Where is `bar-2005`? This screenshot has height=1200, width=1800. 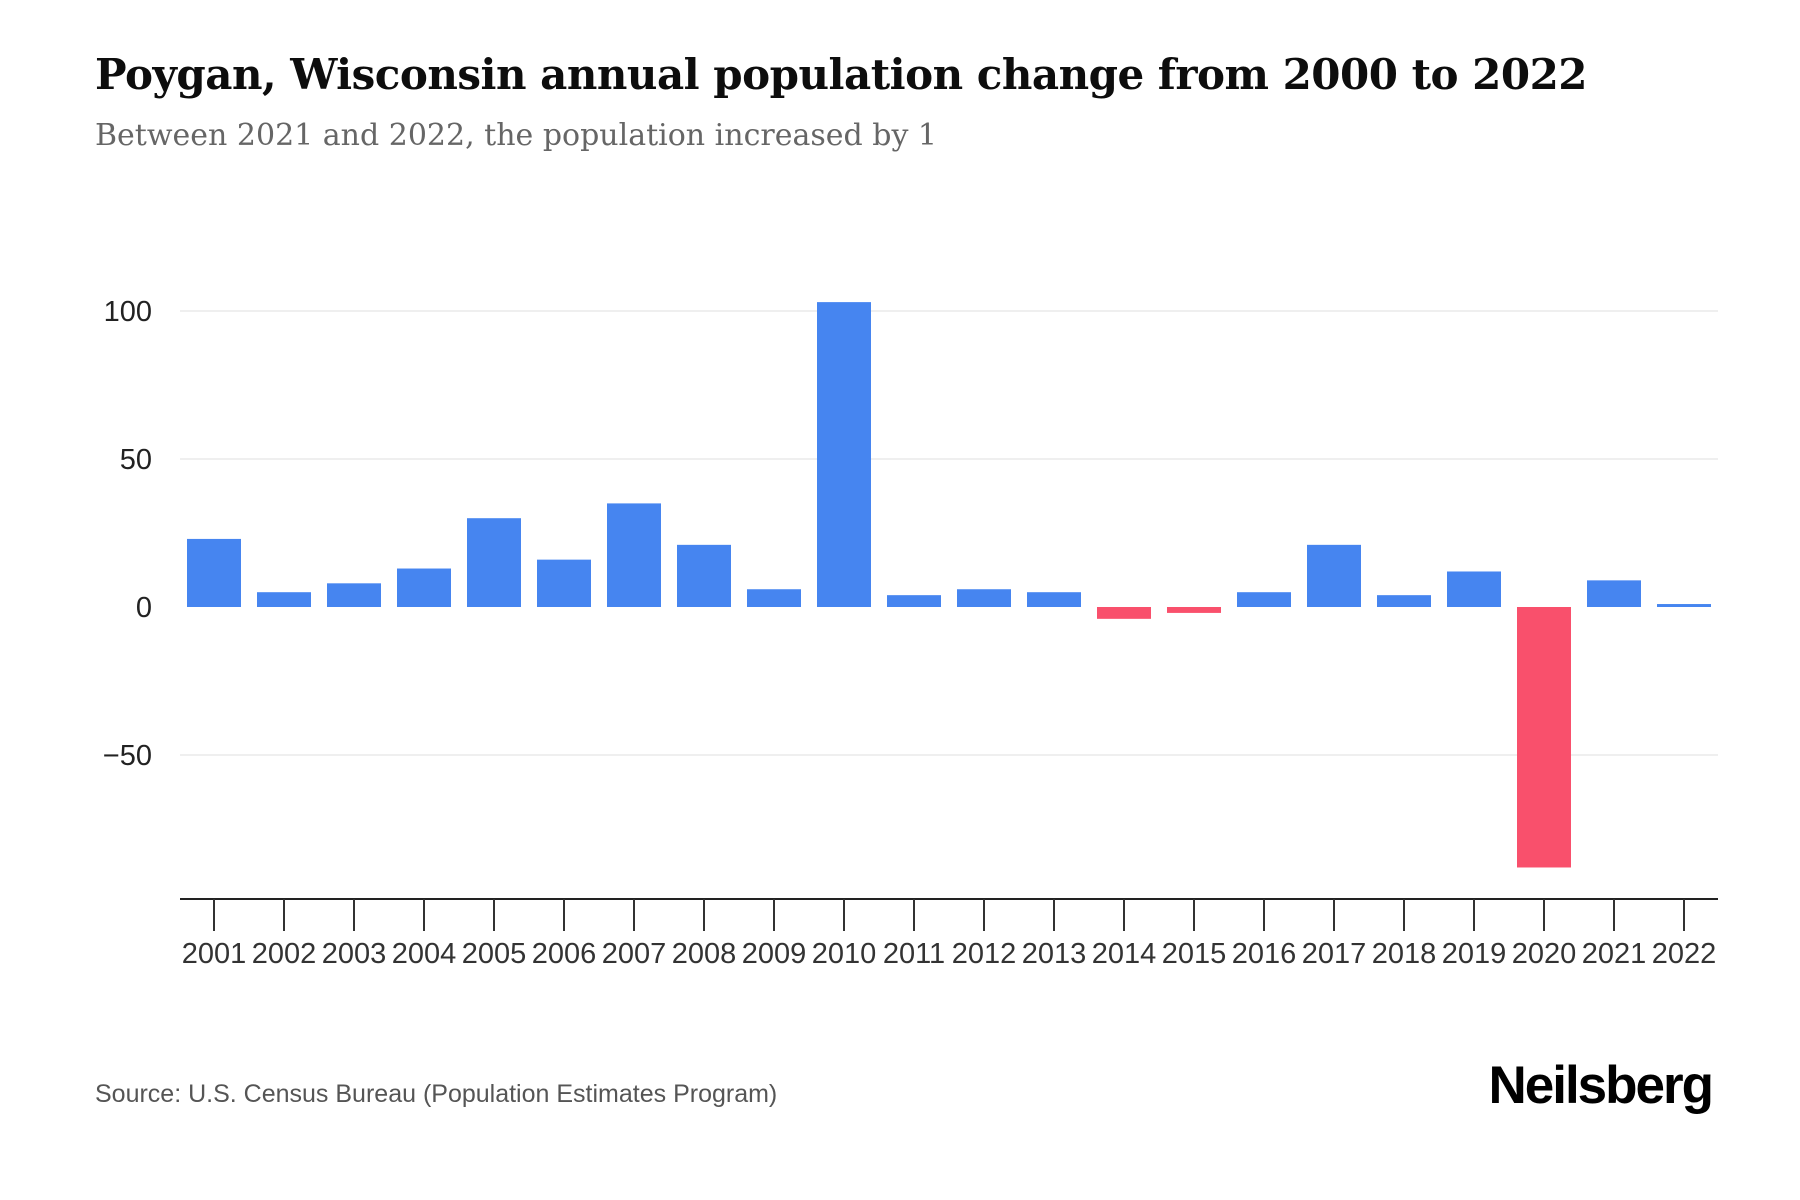
bar-2005 is located at coordinates (494, 562).